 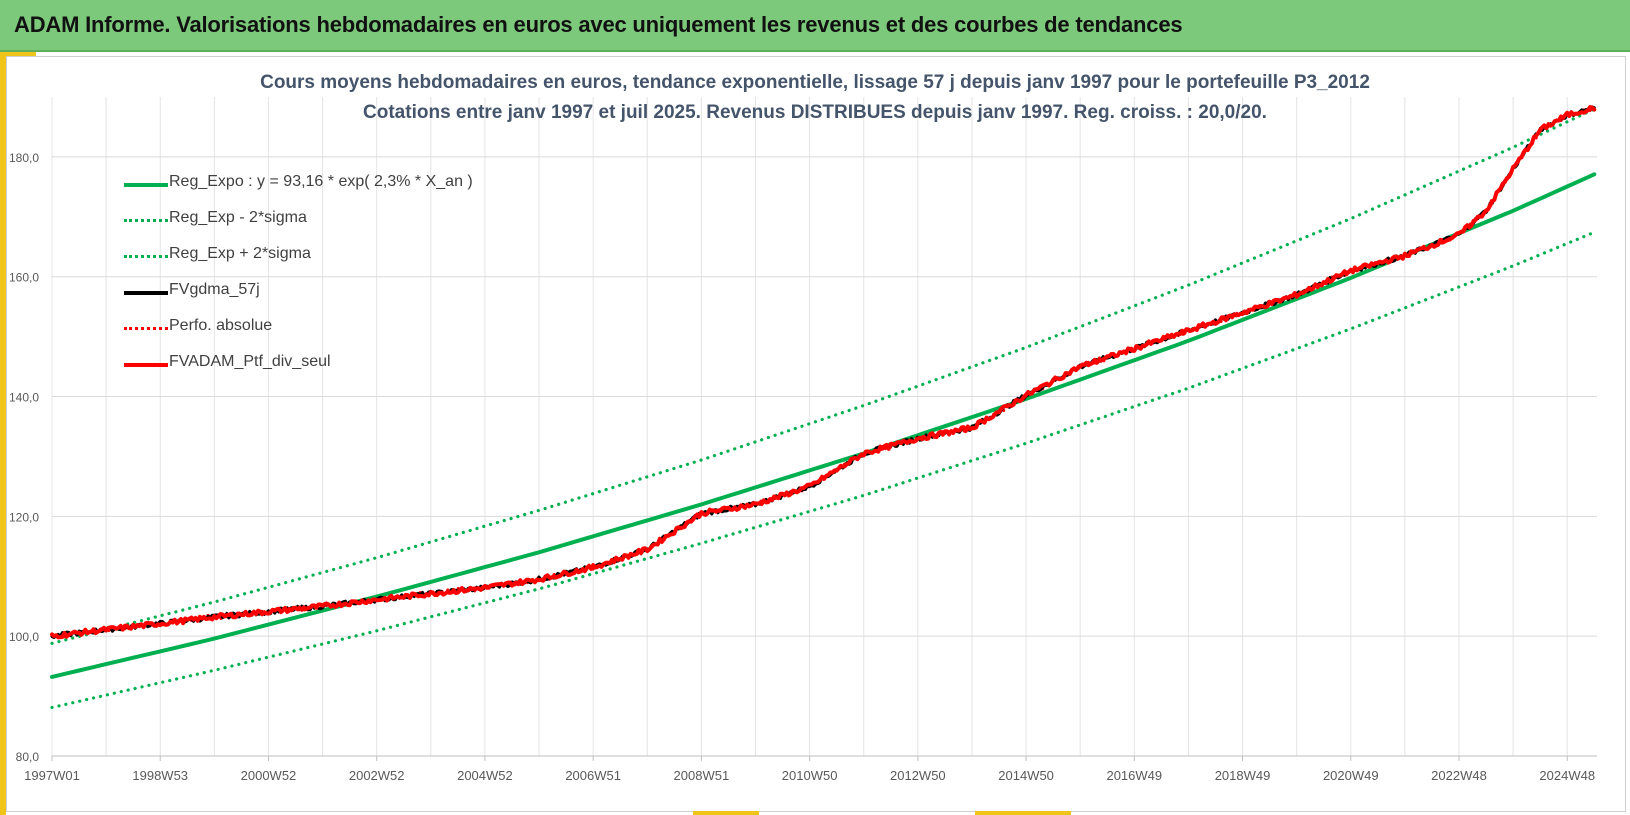 What do you see at coordinates (1459, 775) in the screenshot?
I see `x-tick-label: 2022W48` at bounding box center [1459, 775].